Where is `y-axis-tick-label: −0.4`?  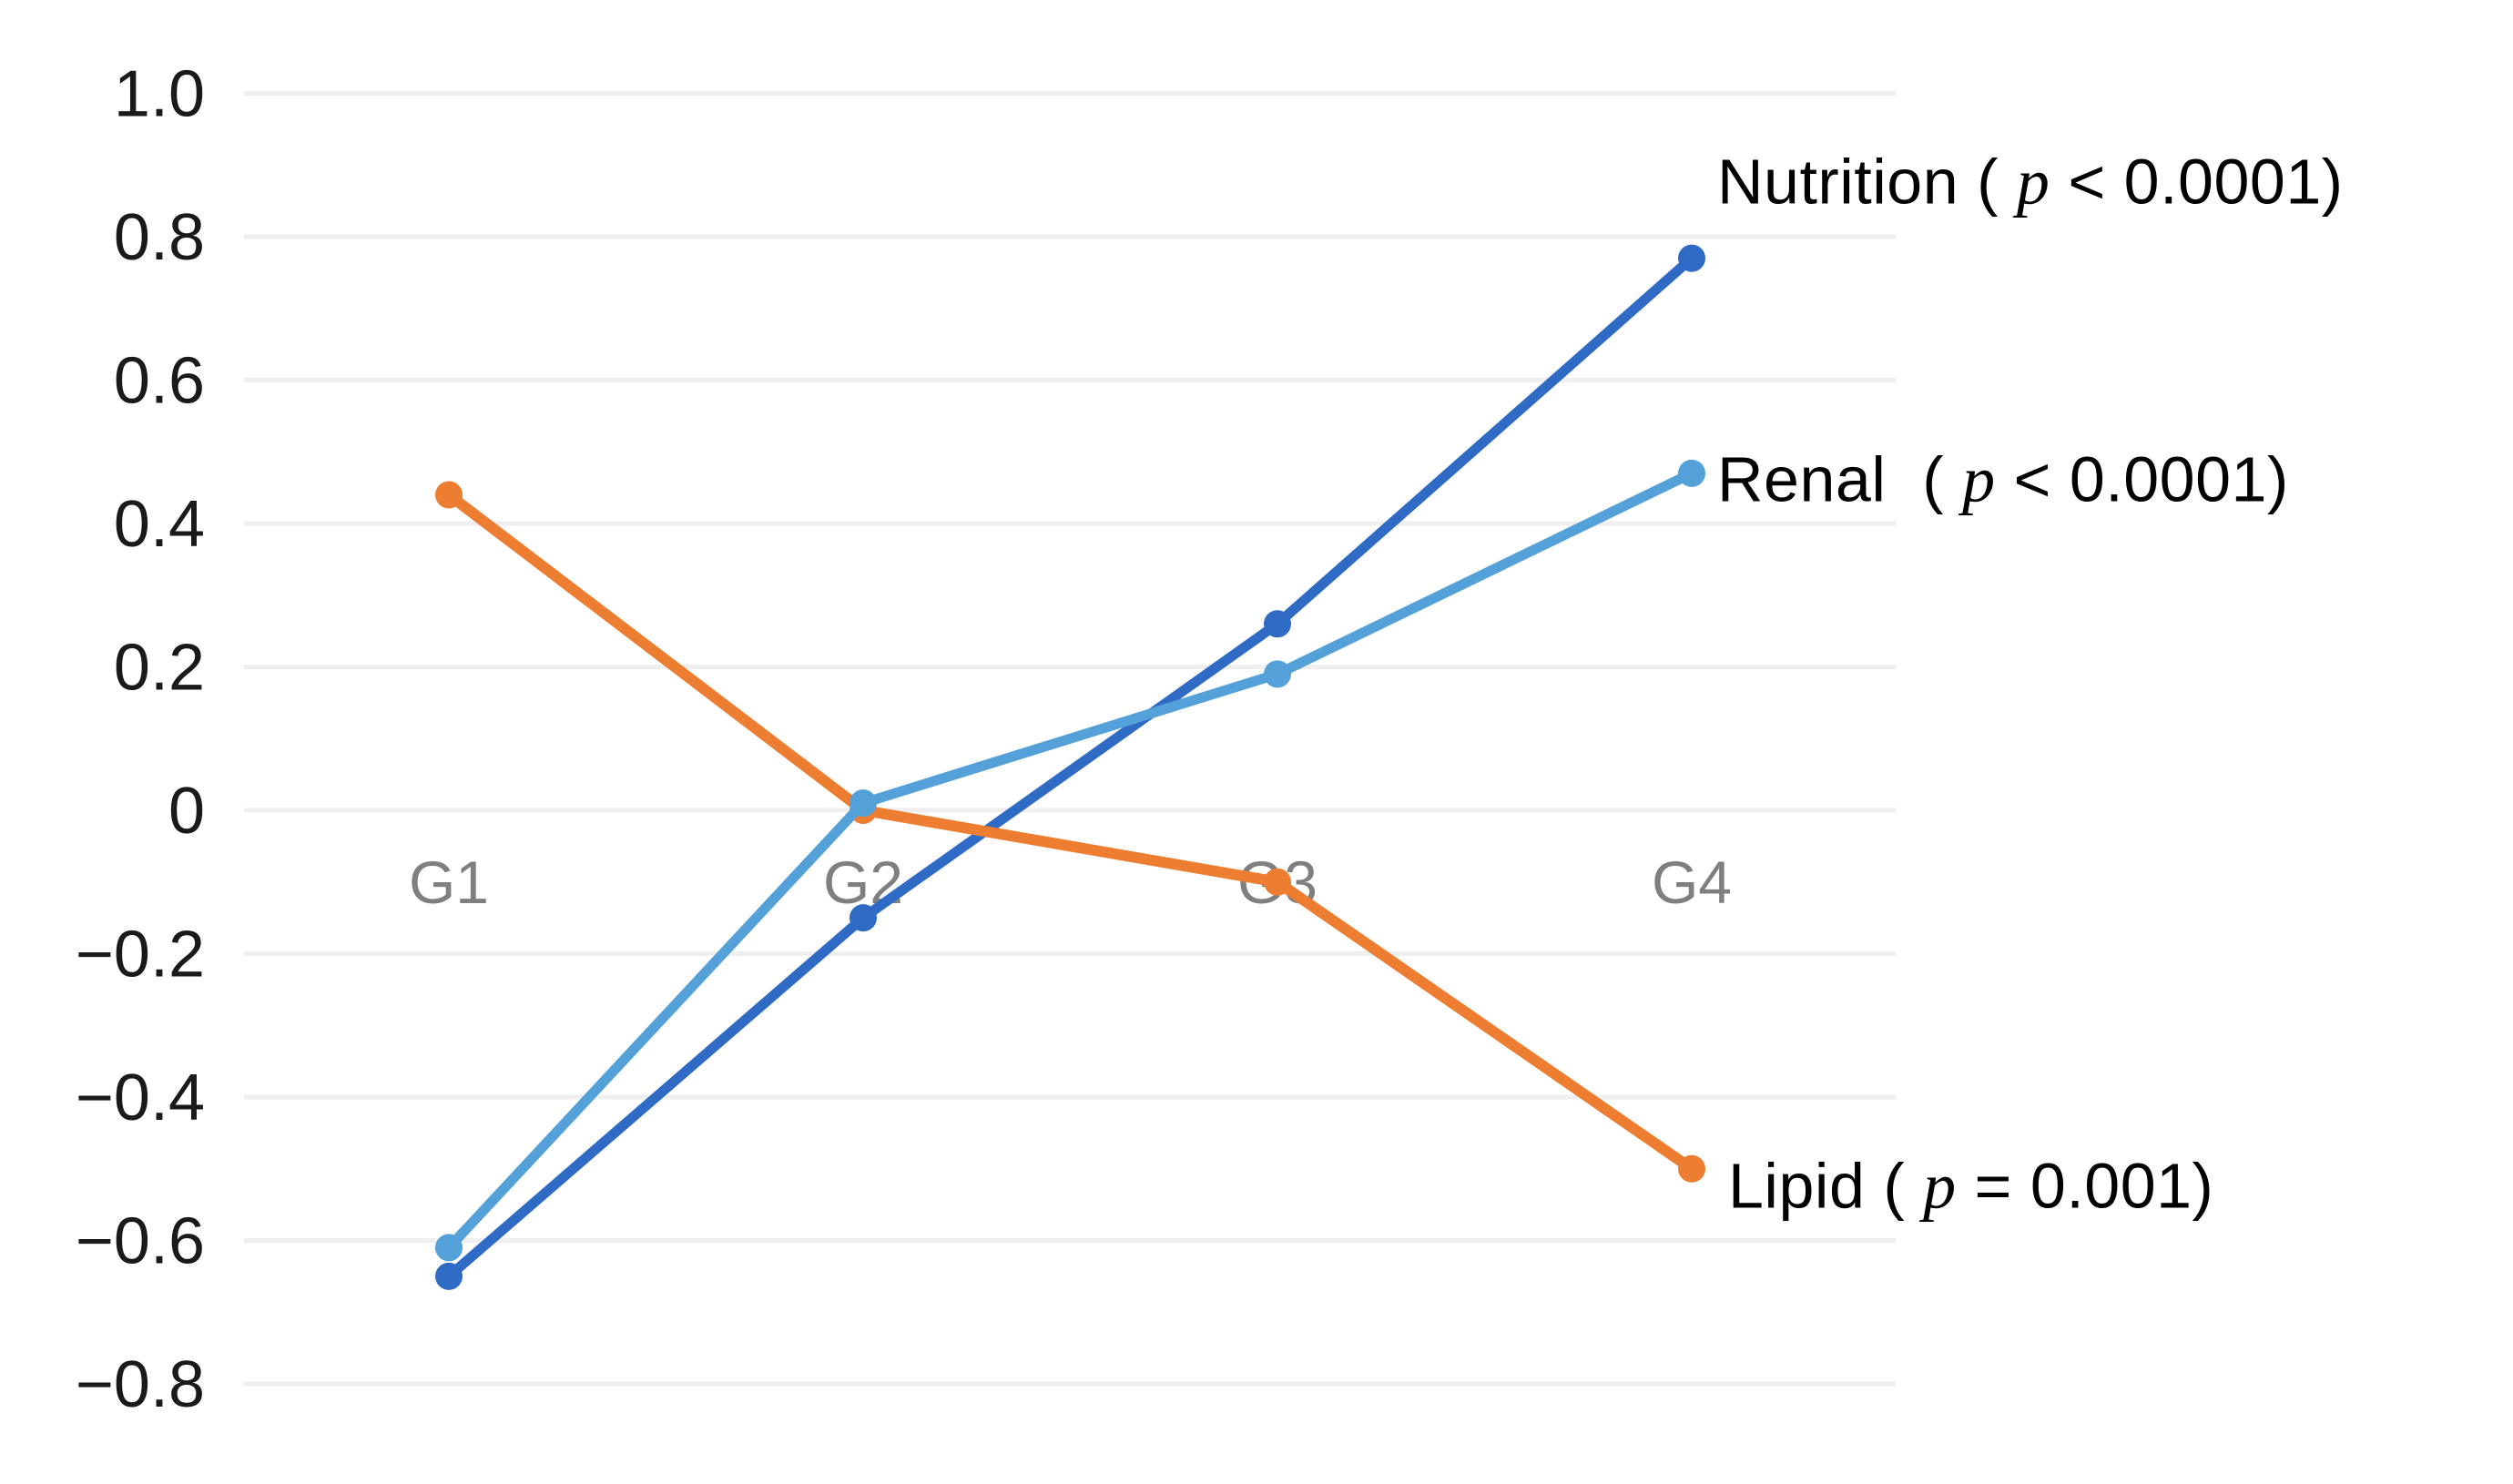
y-axis-tick-label: −0.4 is located at coordinates (140, 1098).